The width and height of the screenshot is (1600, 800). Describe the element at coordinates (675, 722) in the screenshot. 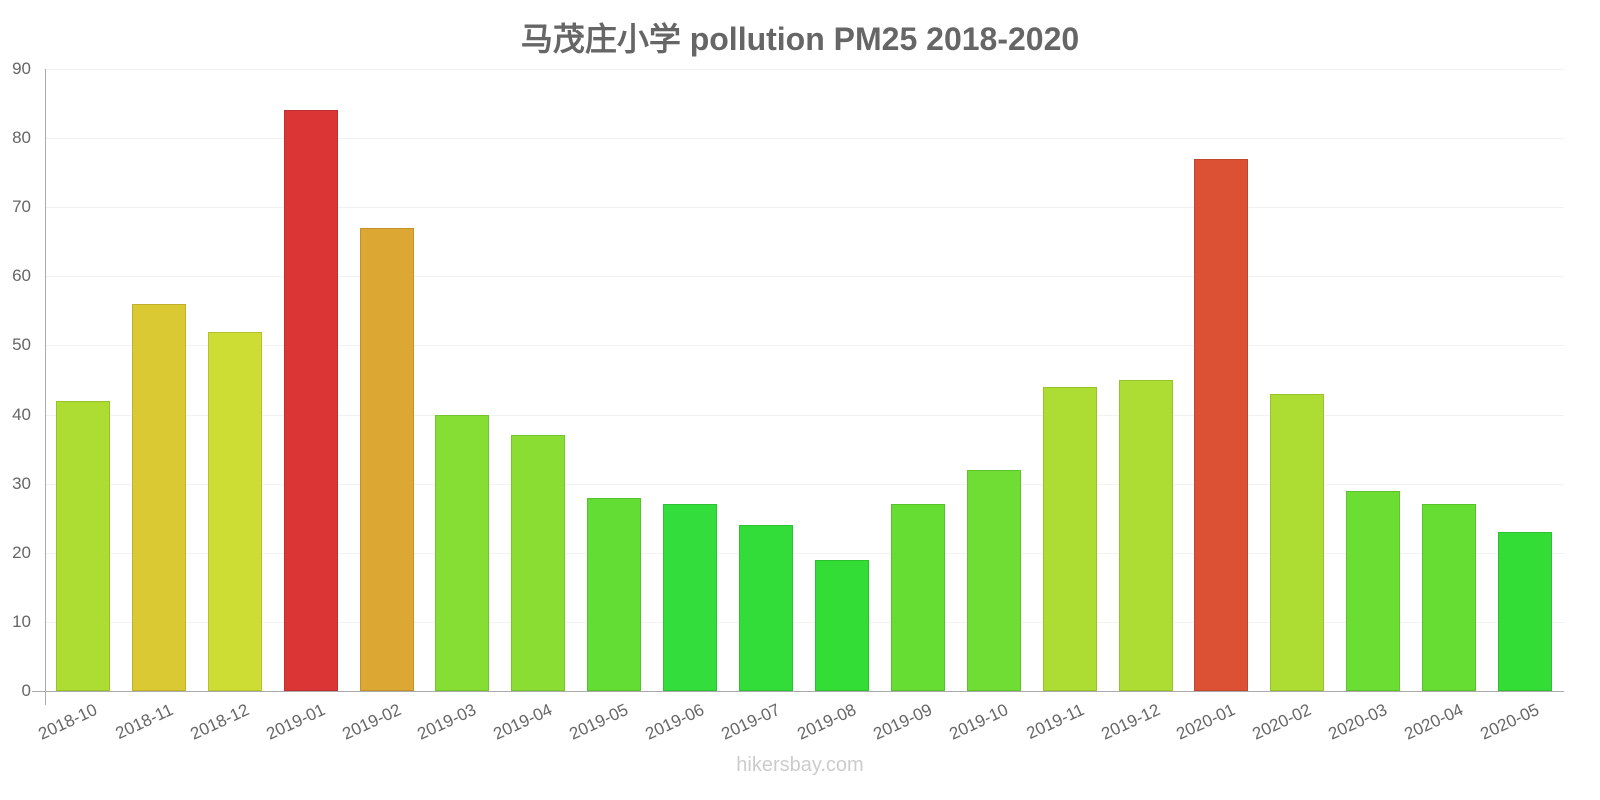

I see `x-tick-label: 2019-06` at that location.